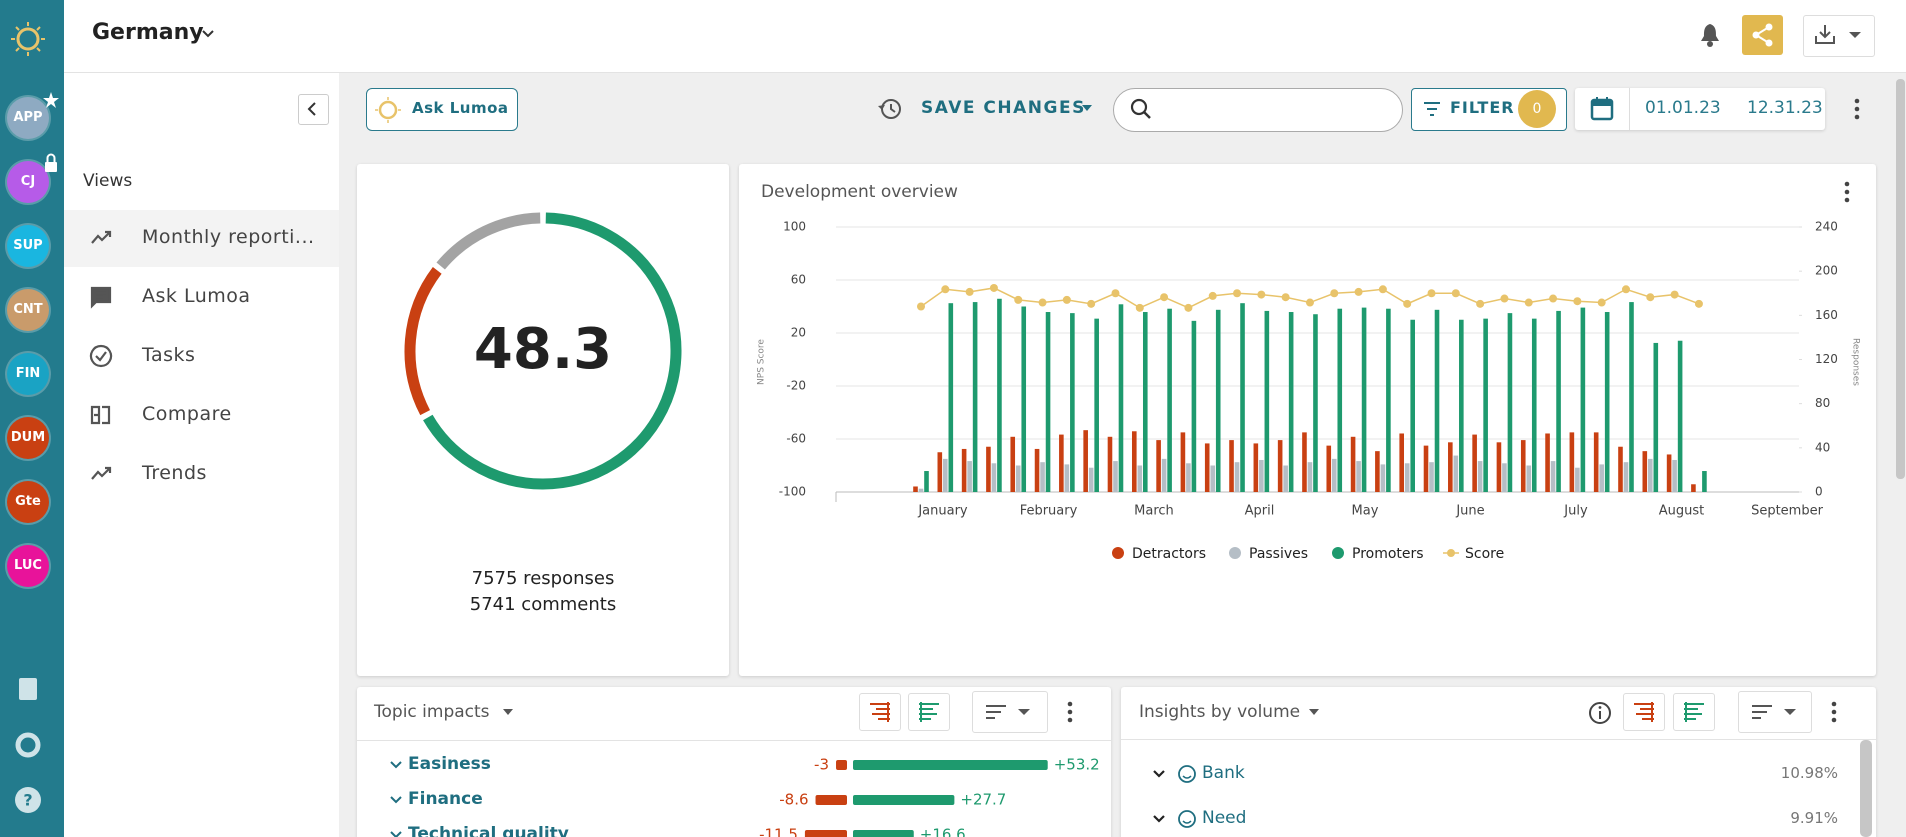  I want to click on share-icon, so click(1762, 35).